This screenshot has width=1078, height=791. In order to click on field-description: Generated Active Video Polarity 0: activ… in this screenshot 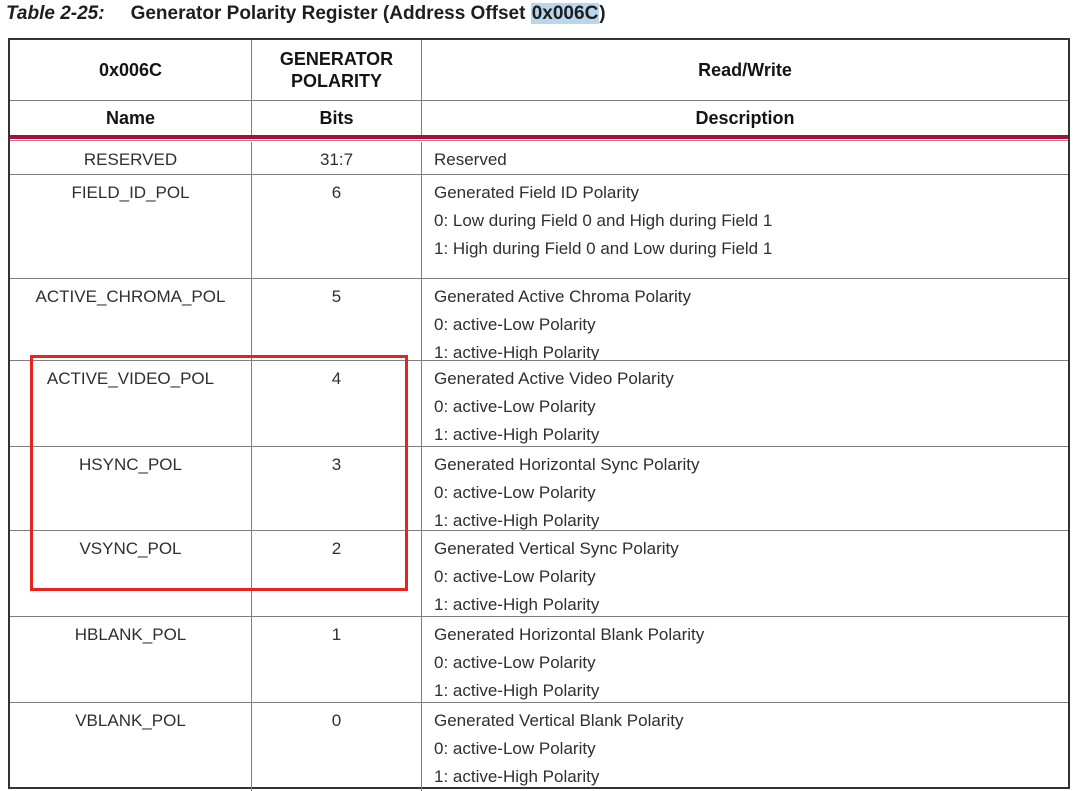, I will do `click(744, 403)`.